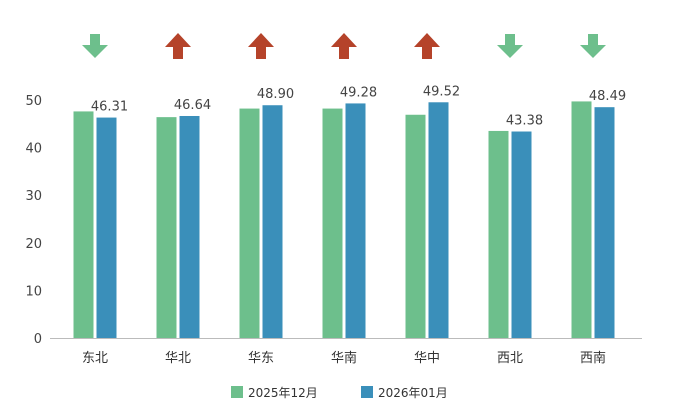 The image size is (692, 418). I want to click on y-tick-label: 20, so click(33, 244).